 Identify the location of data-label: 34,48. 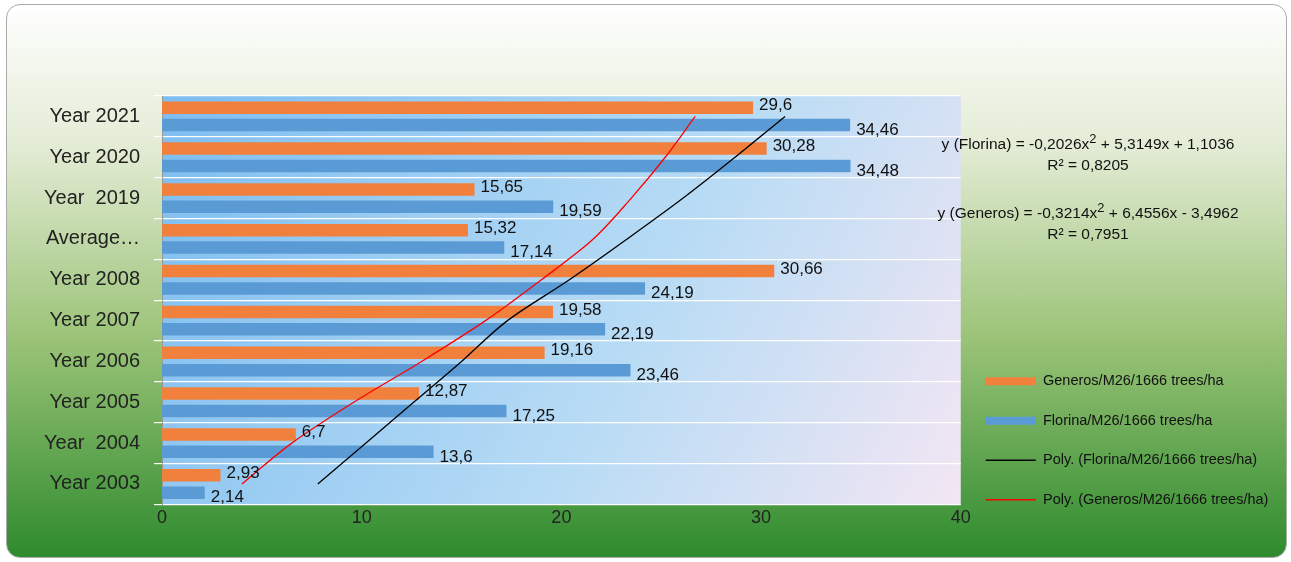
(878, 170).